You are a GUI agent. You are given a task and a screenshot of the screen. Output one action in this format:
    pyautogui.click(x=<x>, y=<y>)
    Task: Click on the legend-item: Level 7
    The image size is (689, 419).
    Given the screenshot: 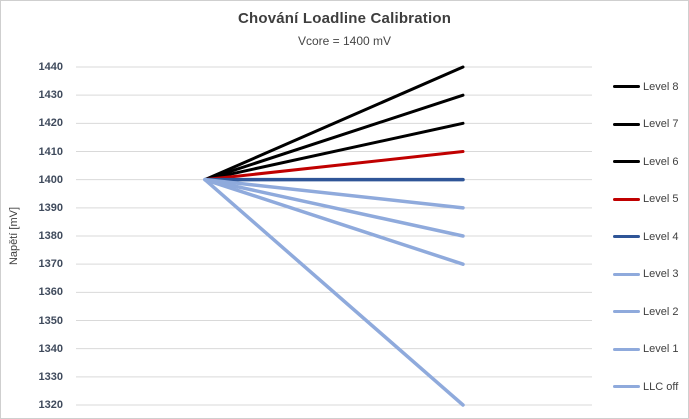 What is the action you would take?
    pyautogui.click(x=650, y=125)
    